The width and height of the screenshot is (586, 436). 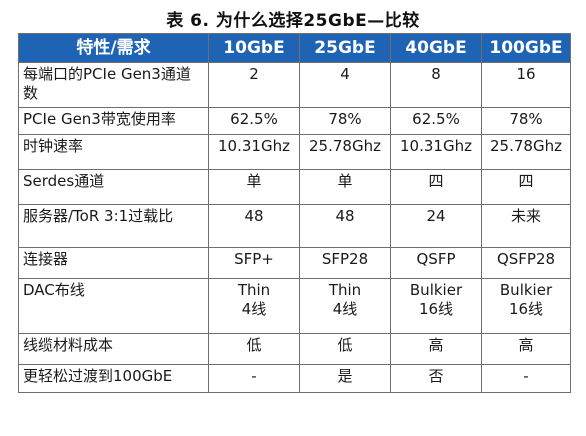 I want to click on header-feature: 特性/需求, so click(x=113, y=48).